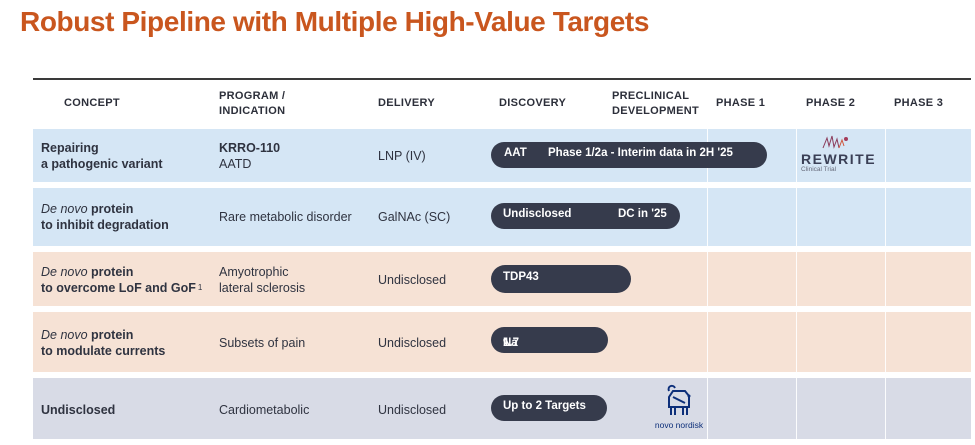 The height and width of the screenshot is (445, 975). What do you see at coordinates (741, 103) in the screenshot?
I see `header-phase1: PHASE 1` at bounding box center [741, 103].